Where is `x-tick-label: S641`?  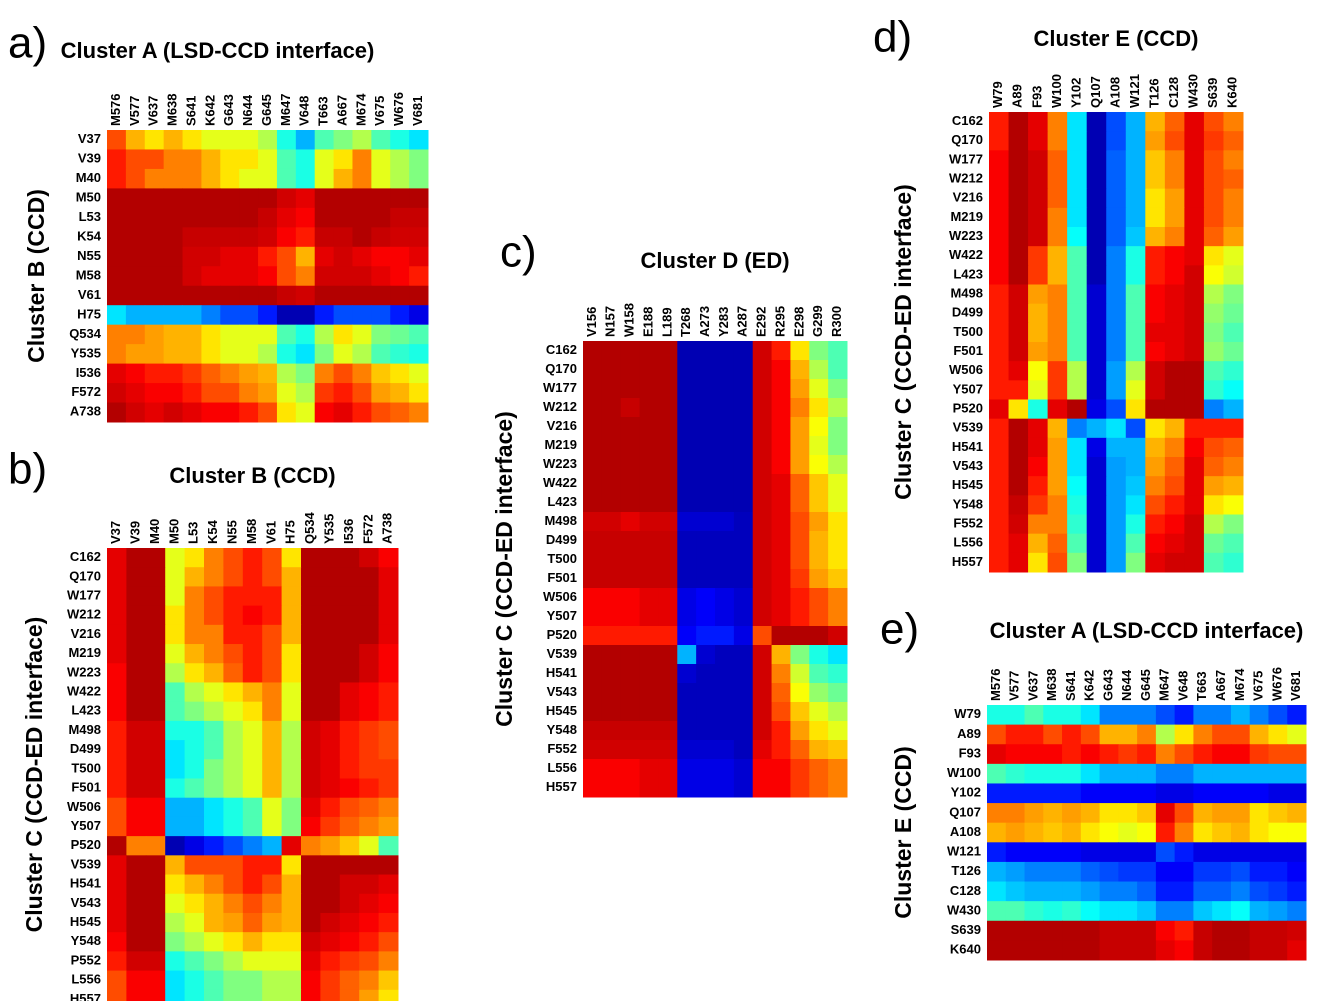
x-tick-label: S641 is located at coordinates (190, 111).